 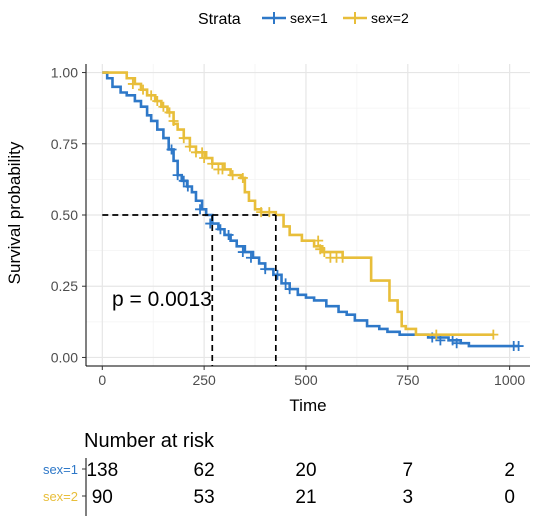 I want to click on x-tick-label: 0, so click(x=102, y=380).